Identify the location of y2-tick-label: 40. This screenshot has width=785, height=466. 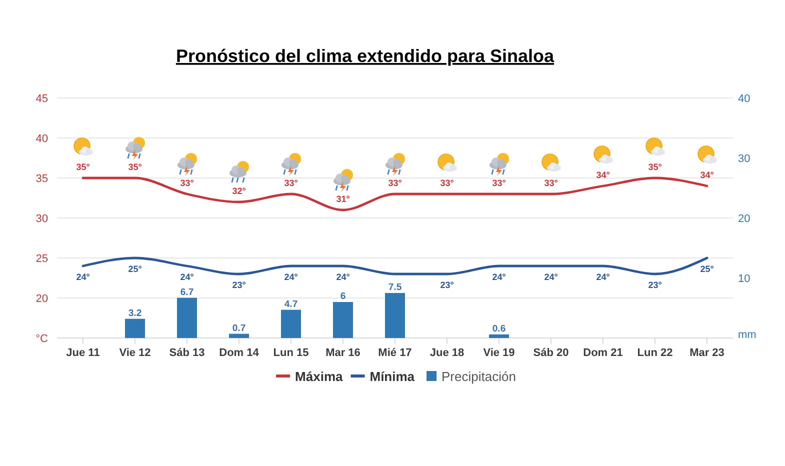
(744, 99).